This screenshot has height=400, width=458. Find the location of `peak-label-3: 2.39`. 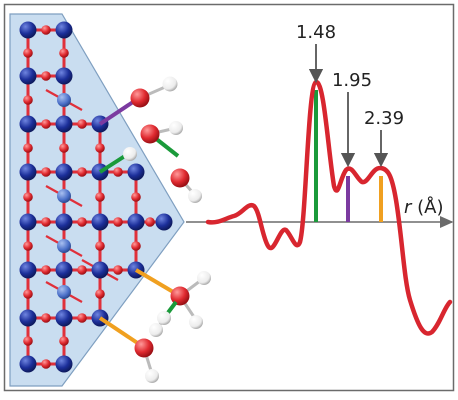

peak-label-3: 2.39 is located at coordinates (384, 118).